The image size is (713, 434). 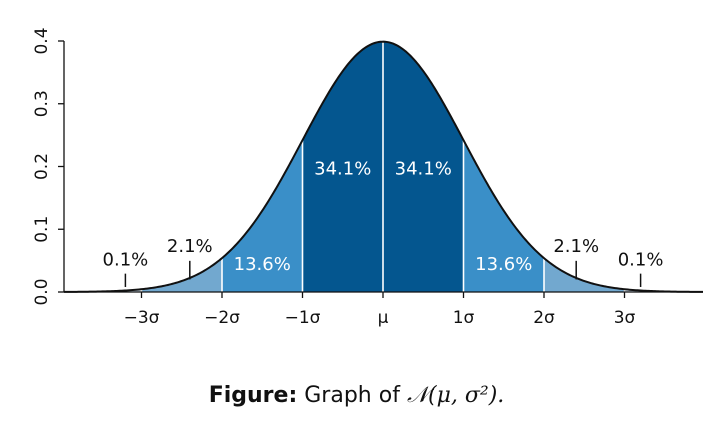 What do you see at coordinates (423, 169) in the screenshot?
I see `pct-label-1: 34.1%` at bounding box center [423, 169].